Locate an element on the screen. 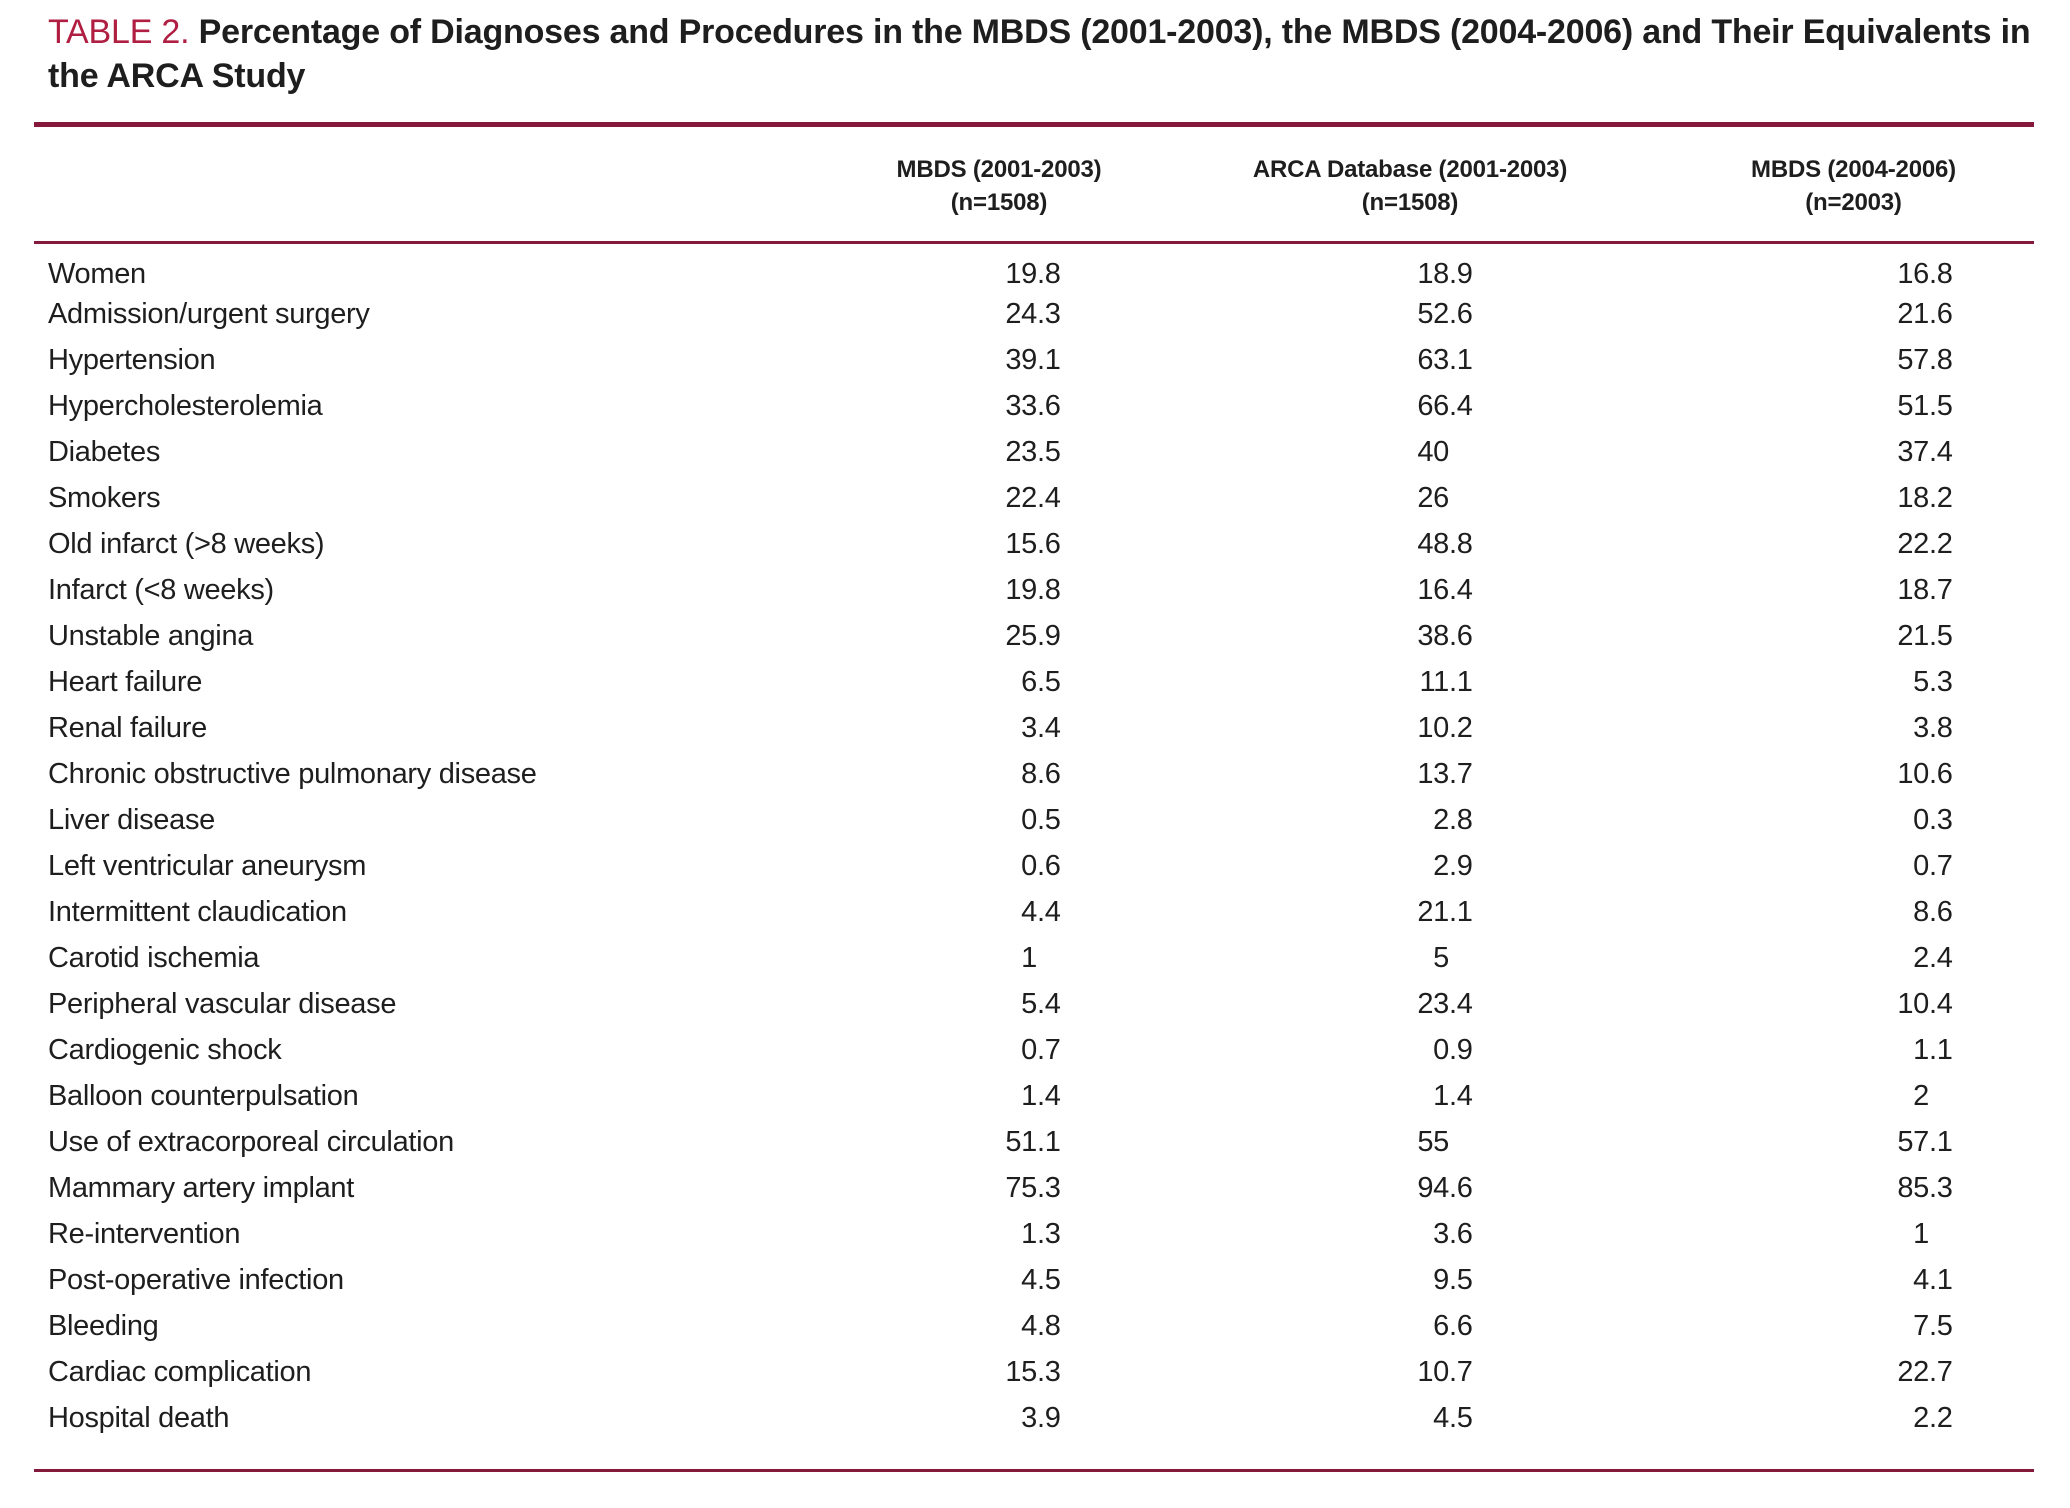 Image resolution: width=2070 pixels, height=1508 pixels. row-value: 15.3 is located at coordinates (1033, 1371).